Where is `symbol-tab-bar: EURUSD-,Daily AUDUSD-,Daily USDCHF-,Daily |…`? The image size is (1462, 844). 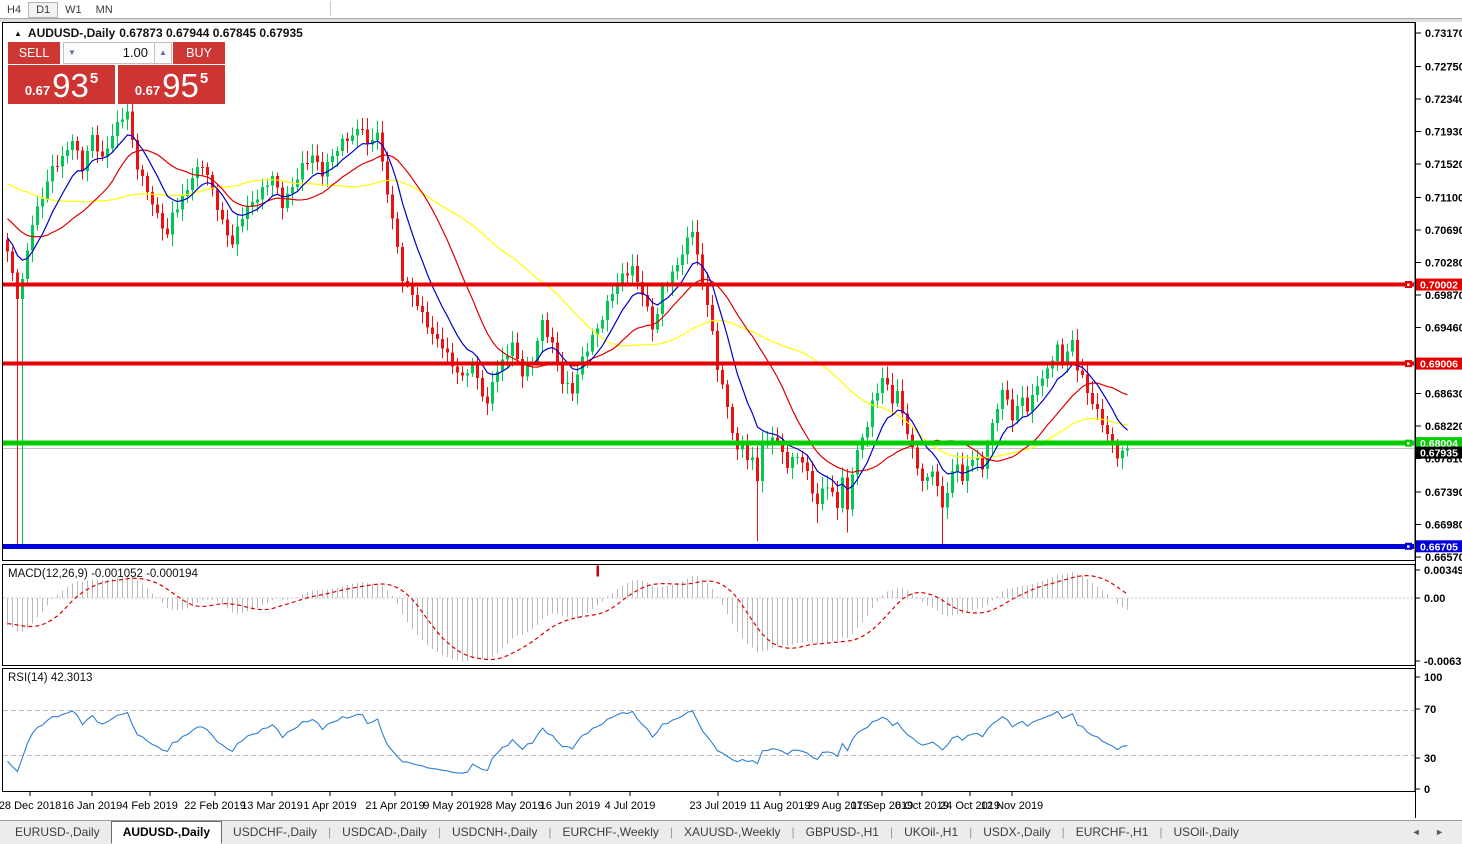
symbol-tab-bar: EURUSD-,Daily AUDUSD-,Daily USDCHF-,Daily |… is located at coordinates (731, 832).